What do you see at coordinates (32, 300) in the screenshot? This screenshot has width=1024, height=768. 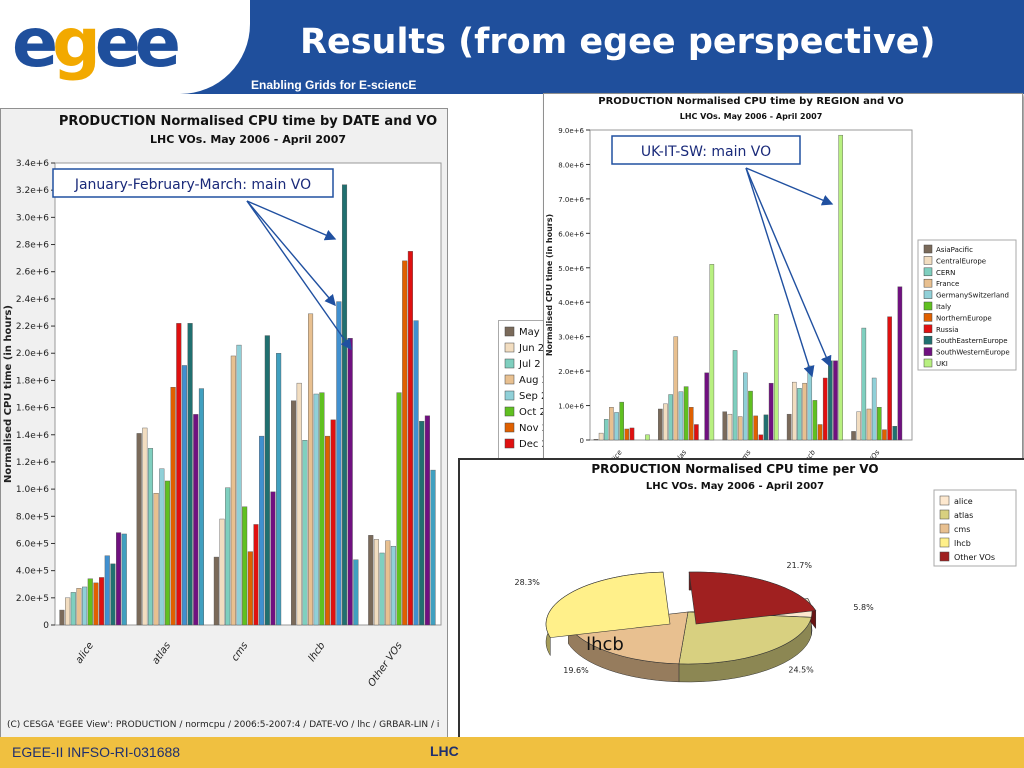 I see `y-tick-label: 2.4e+6` at bounding box center [32, 300].